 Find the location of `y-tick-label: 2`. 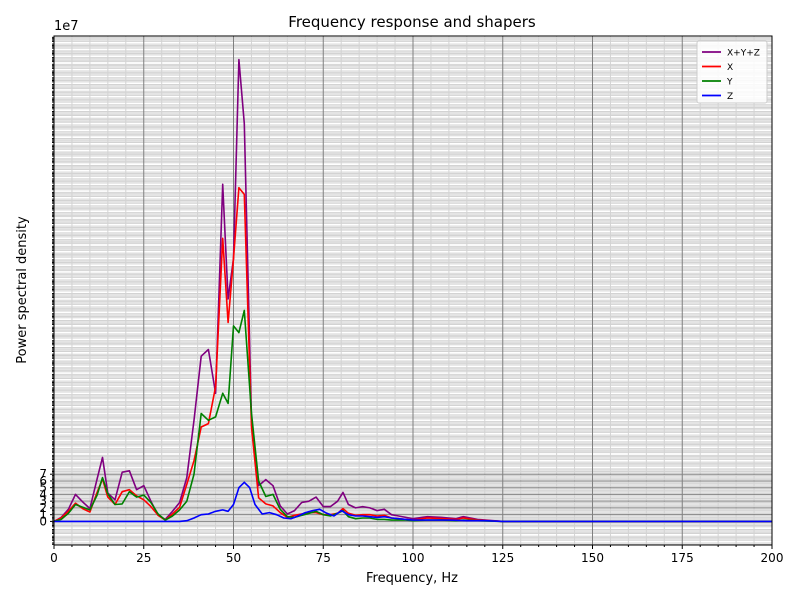

y-tick-label: 2 is located at coordinates (43, 508).